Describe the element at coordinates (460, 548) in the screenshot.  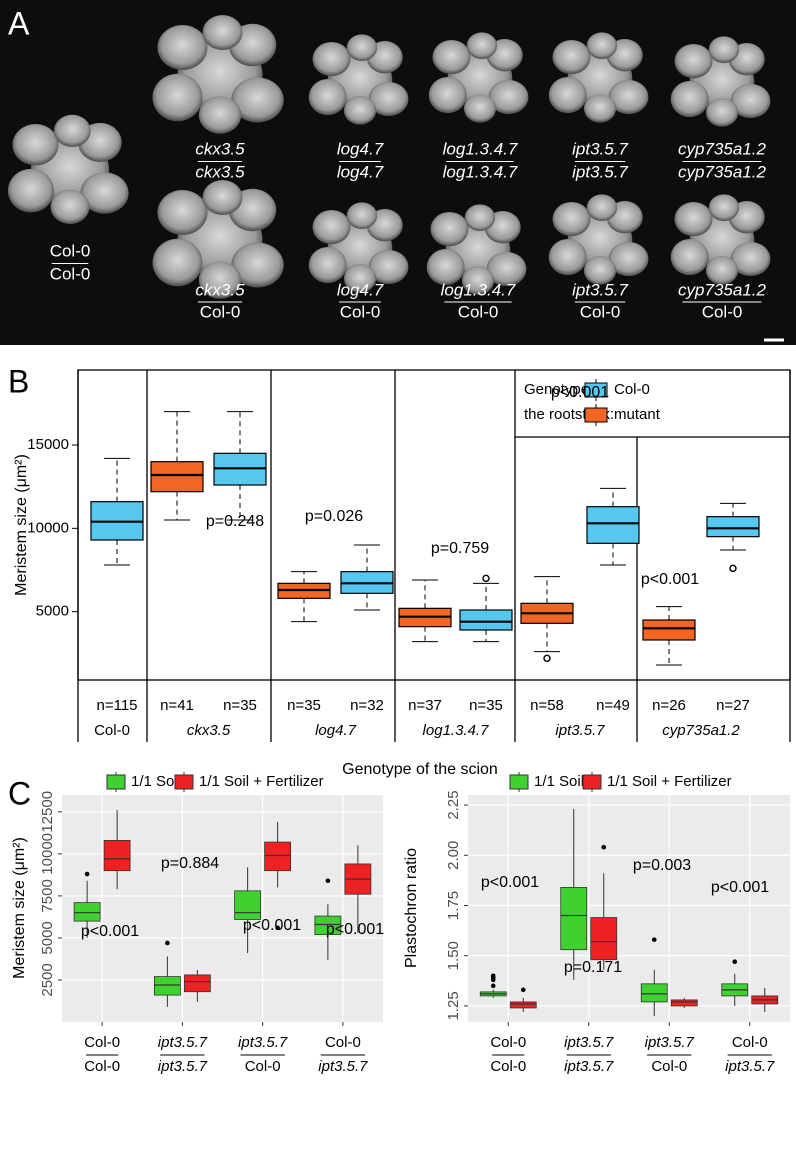
I see `p-value: p=0.759` at that location.